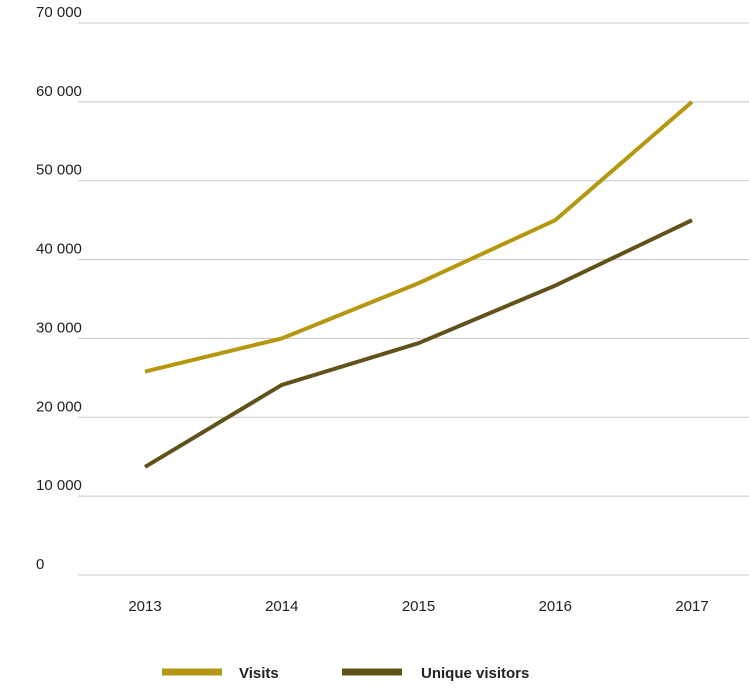 The height and width of the screenshot is (689, 749). Describe the element at coordinates (59, 485) in the screenshot. I see `y-tick-label: 10 000` at that location.